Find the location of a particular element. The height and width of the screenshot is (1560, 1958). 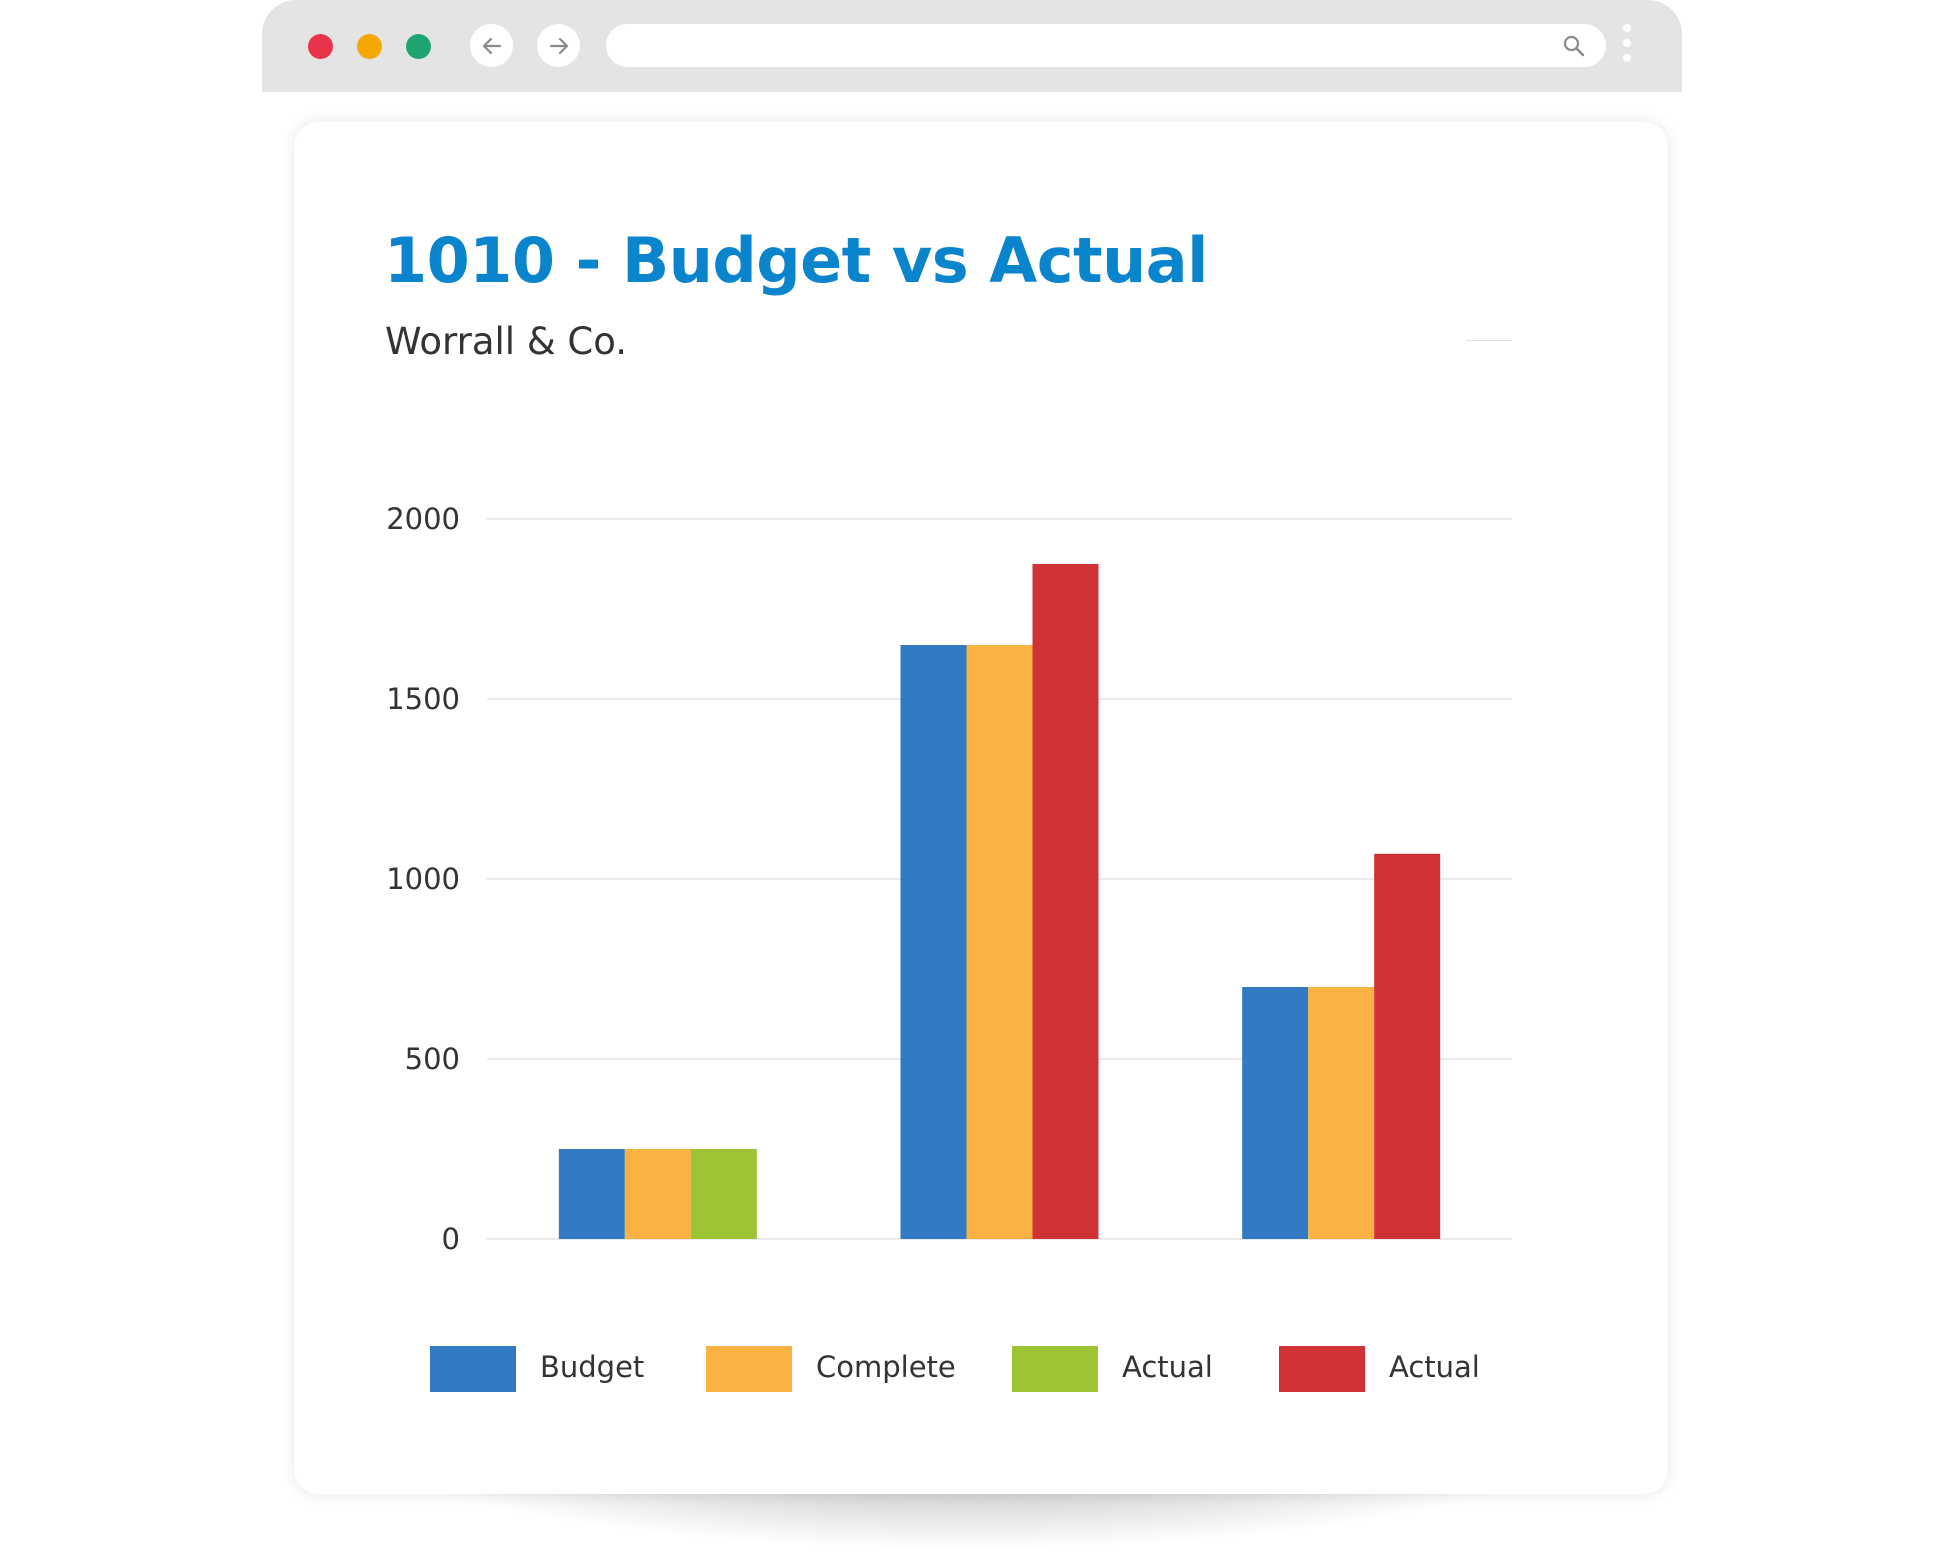

y-tick-label: 0 is located at coordinates (451, 1239).